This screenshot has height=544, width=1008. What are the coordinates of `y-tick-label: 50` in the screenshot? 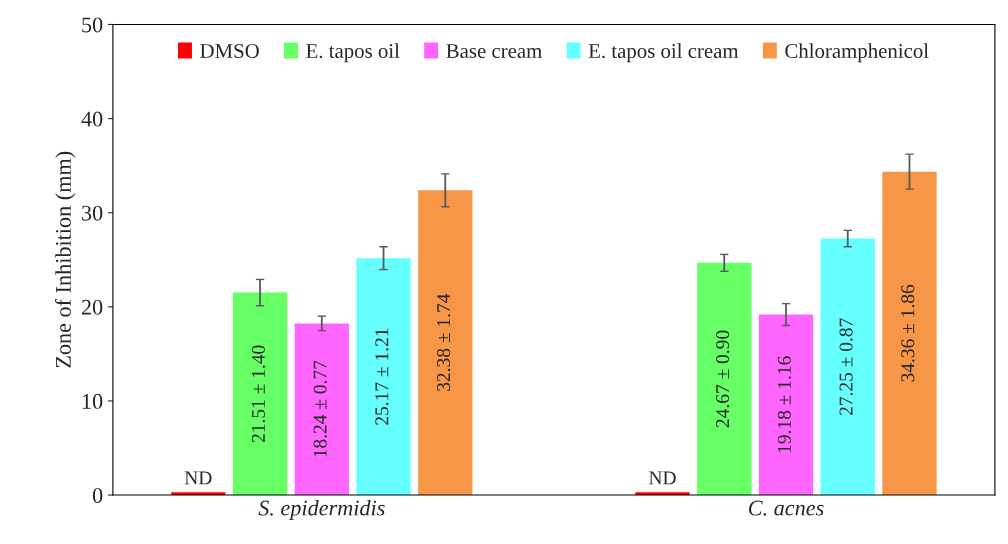 It's located at (92, 25).